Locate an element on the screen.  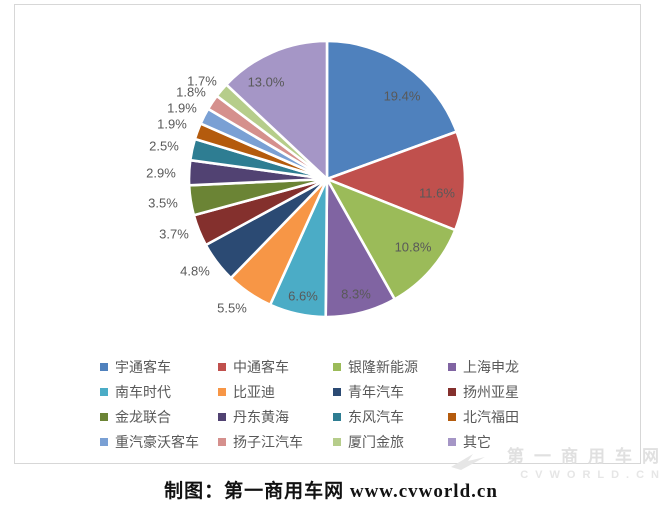
legend-item-6: 比亚迪 is located at coordinates (275, 392).